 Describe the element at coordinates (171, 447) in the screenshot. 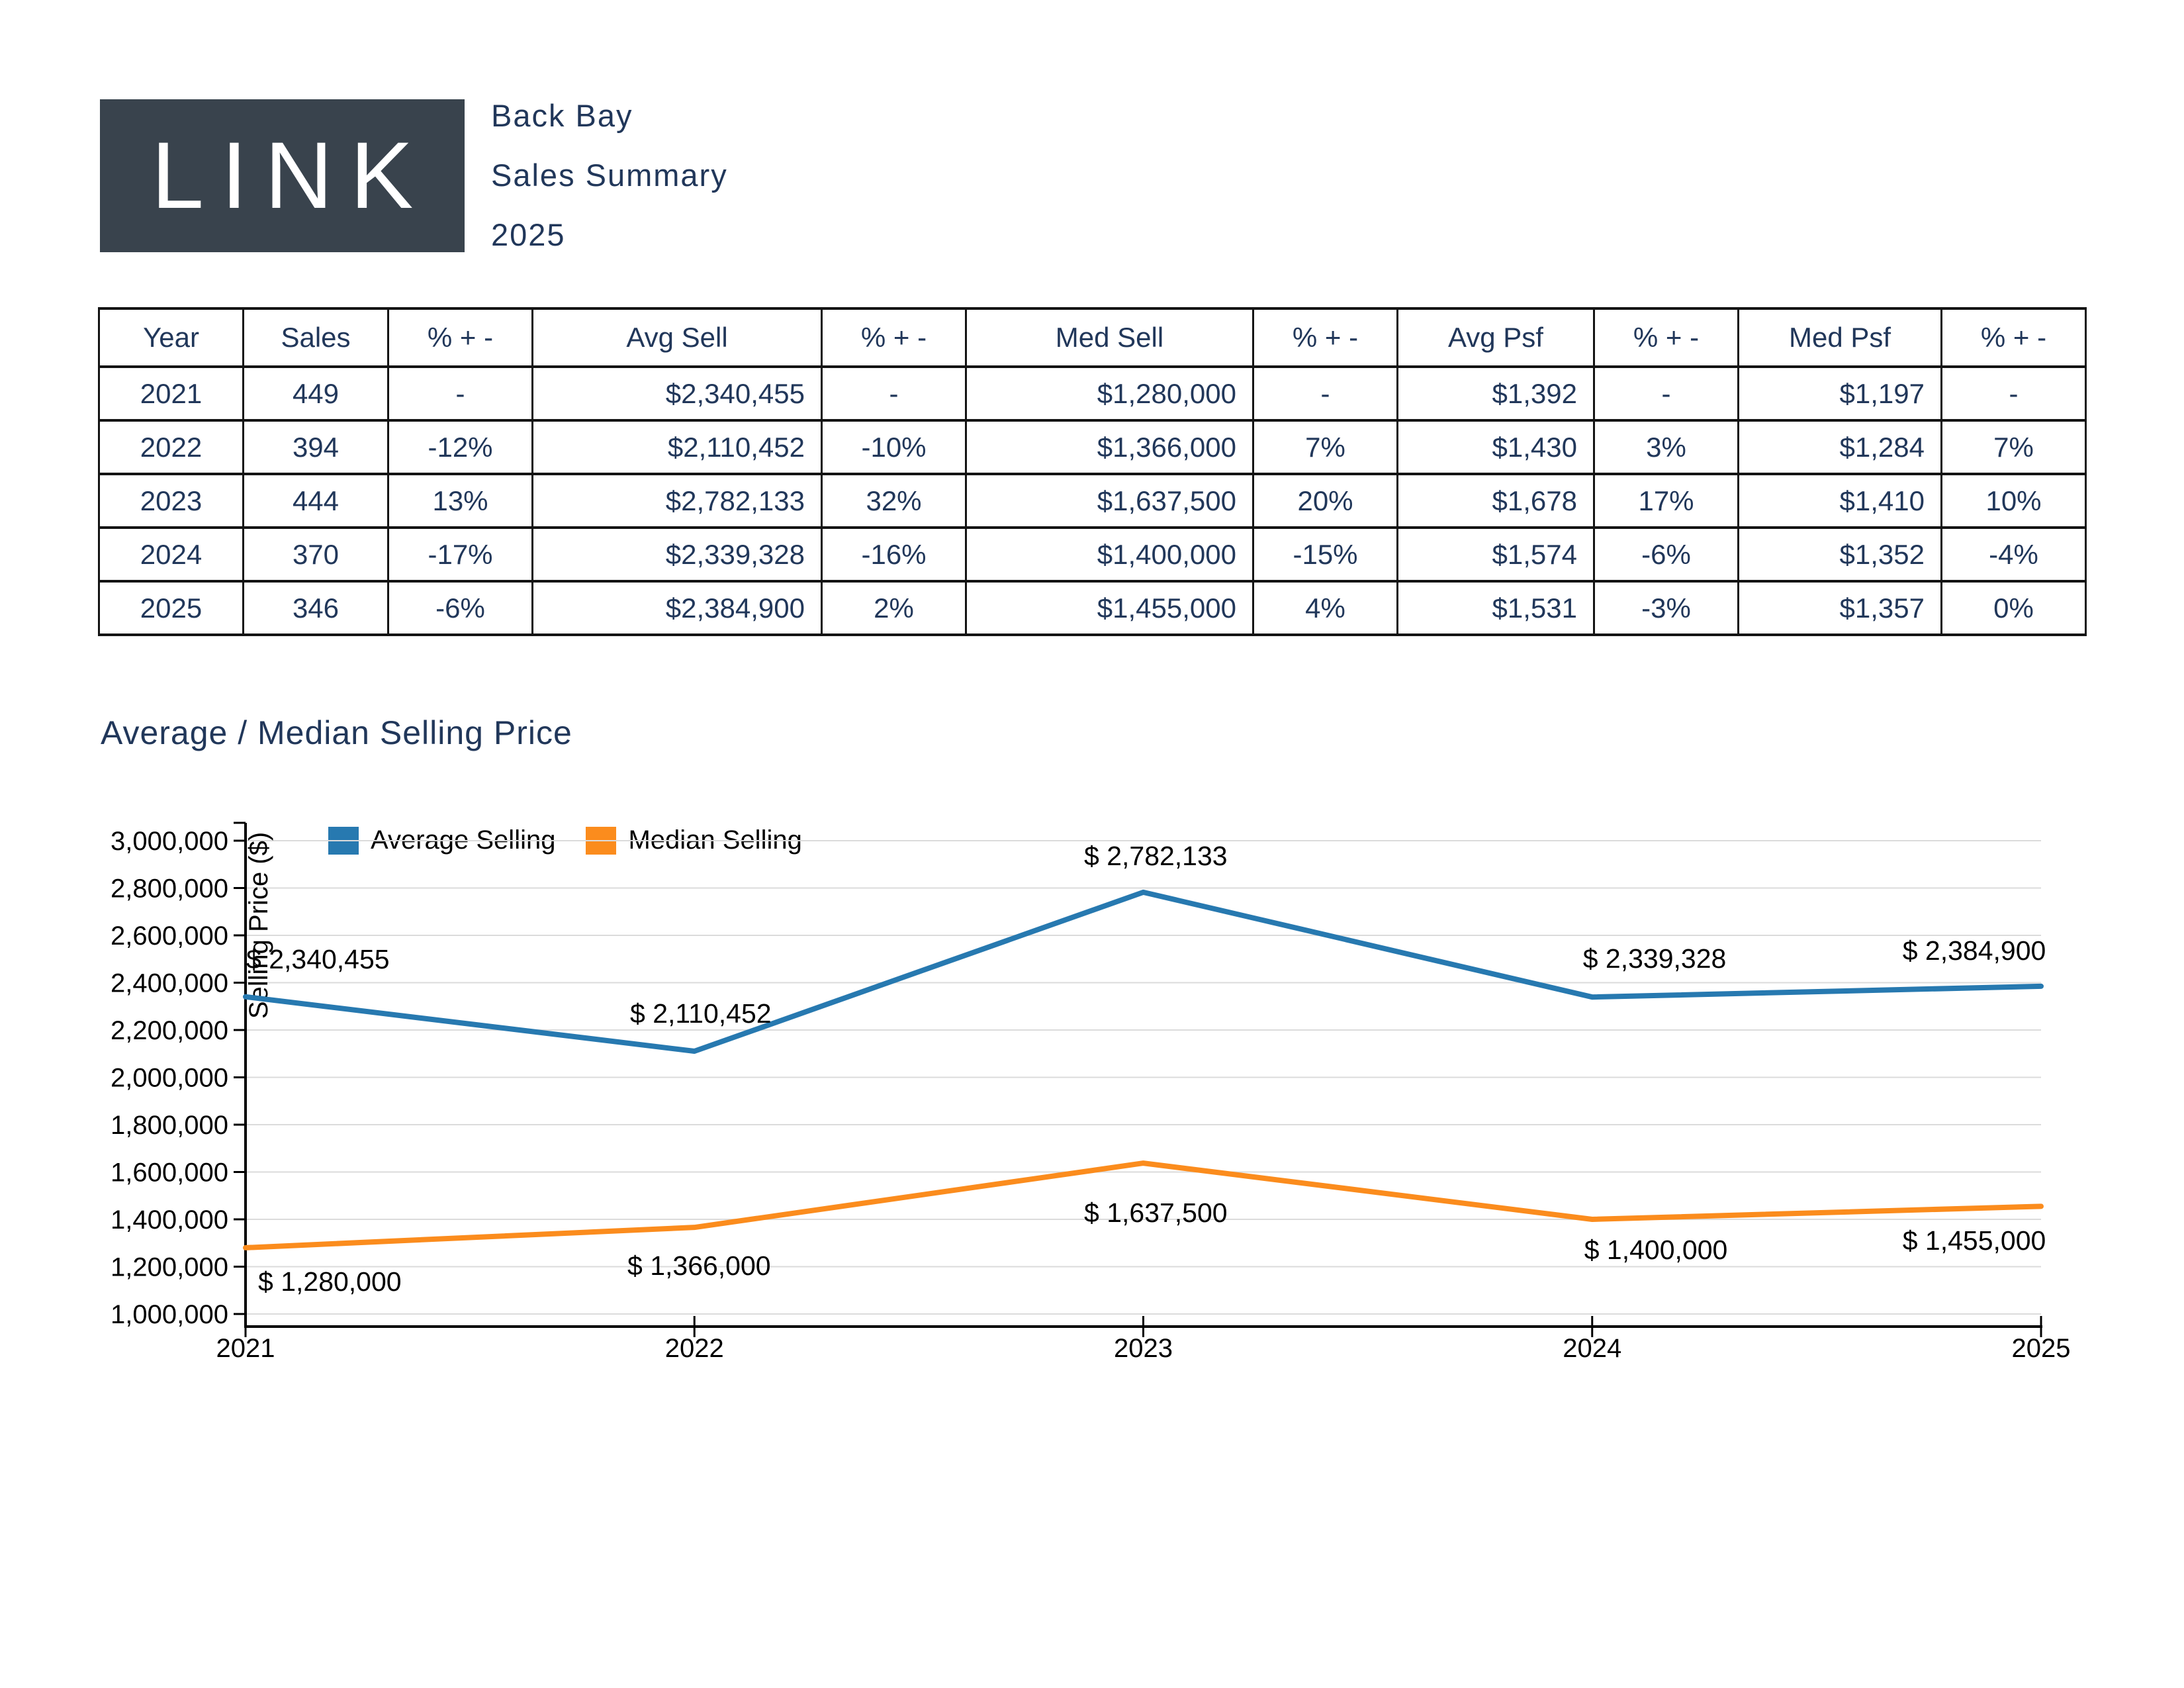

I see `table-cell: 2022` at that location.